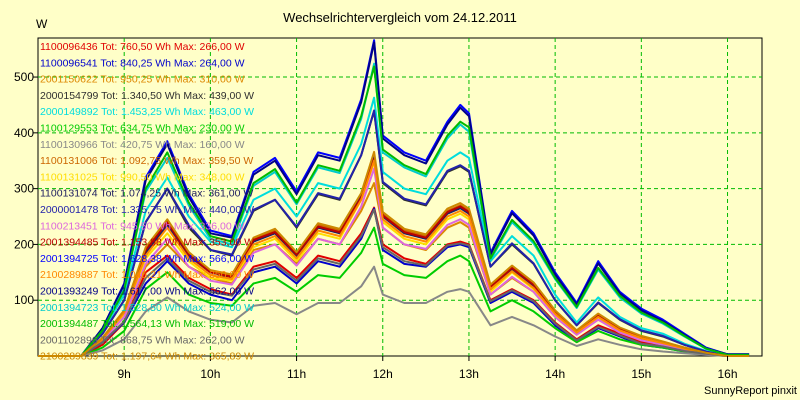 This screenshot has width=800, height=400. I want to click on x-tick-label: 11h, so click(296, 374).